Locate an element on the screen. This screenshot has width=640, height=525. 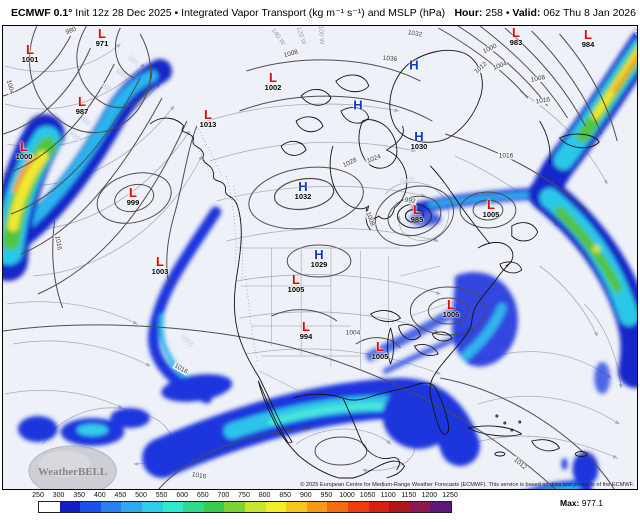
colorbar is located at coordinates (245, 507).